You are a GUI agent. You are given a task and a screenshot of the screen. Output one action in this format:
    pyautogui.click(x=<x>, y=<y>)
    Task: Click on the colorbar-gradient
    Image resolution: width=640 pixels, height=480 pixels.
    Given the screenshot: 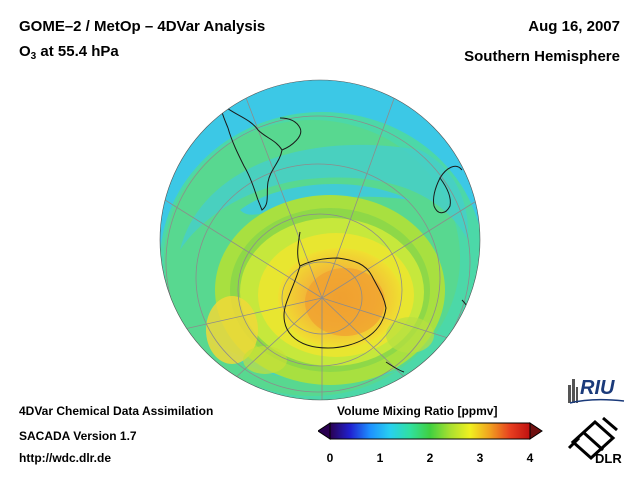 What is the action you would take?
    pyautogui.click(x=430, y=431)
    